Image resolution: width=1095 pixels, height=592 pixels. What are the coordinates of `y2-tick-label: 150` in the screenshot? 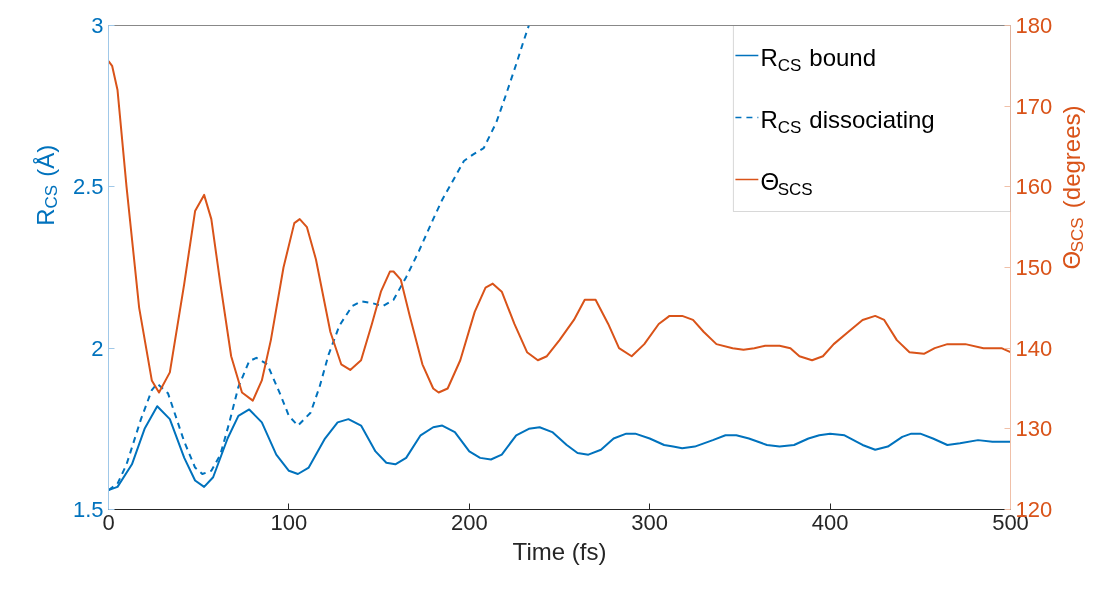 It's located at (1034, 267).